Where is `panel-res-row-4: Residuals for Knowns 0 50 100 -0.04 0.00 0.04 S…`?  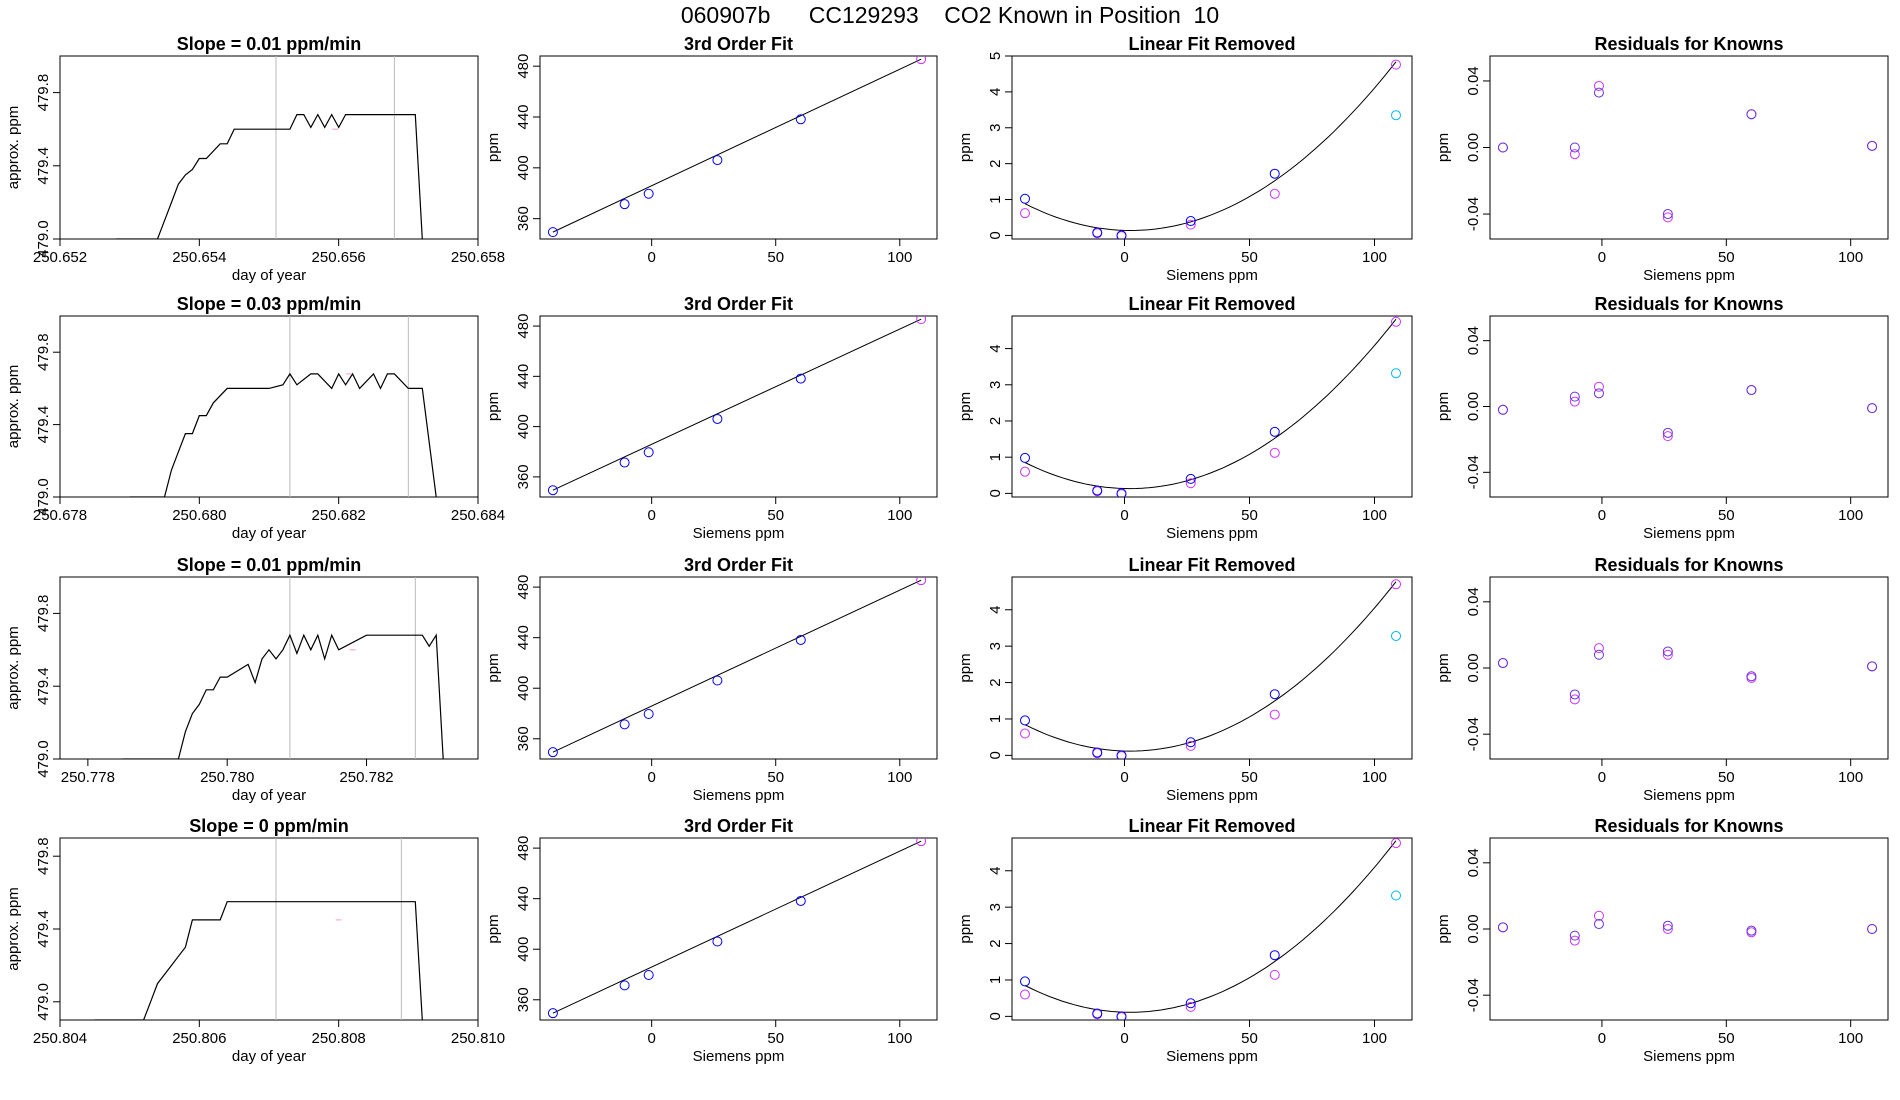
panel-res-row-4: Residuals for Knowns 0 50 100 -0.04 0.00 0.04 S… is located at coordinates (1662, 940).